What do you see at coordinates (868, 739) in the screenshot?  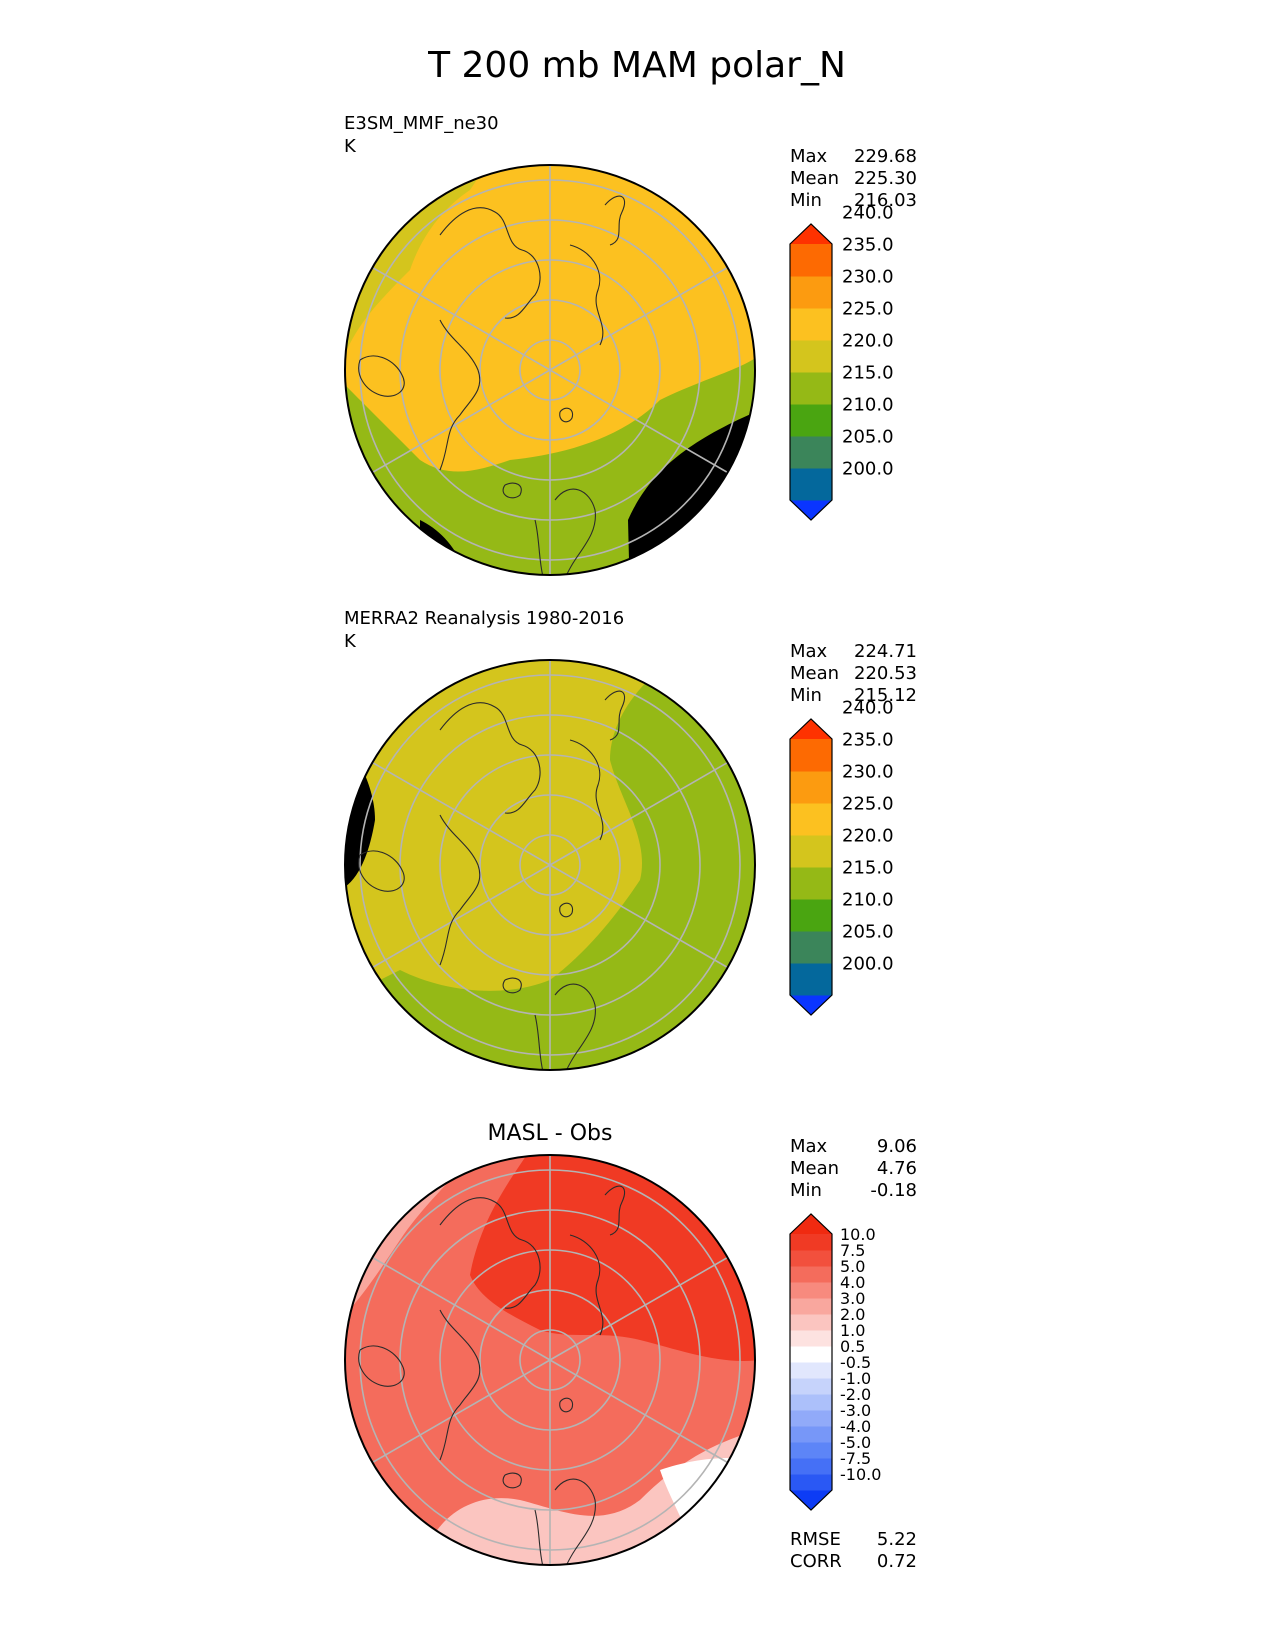 I see `colorbar-tick-label: 235.0` at bounding box center [868, 739].